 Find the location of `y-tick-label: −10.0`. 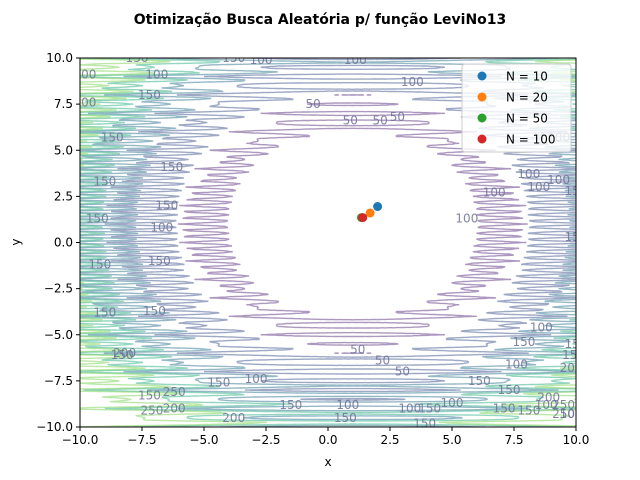

y-tick-label: −10.0 is located at coordinates (54, 427).